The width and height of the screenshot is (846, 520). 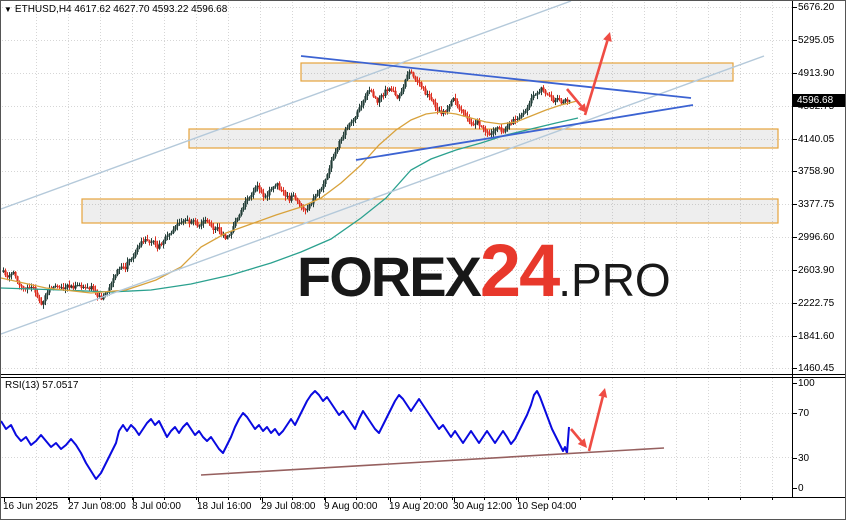 What do you see at coordinates (801, 488) in the screenshot?
I see `rsi-tick-label: 0` at bounding box center [801, 488].